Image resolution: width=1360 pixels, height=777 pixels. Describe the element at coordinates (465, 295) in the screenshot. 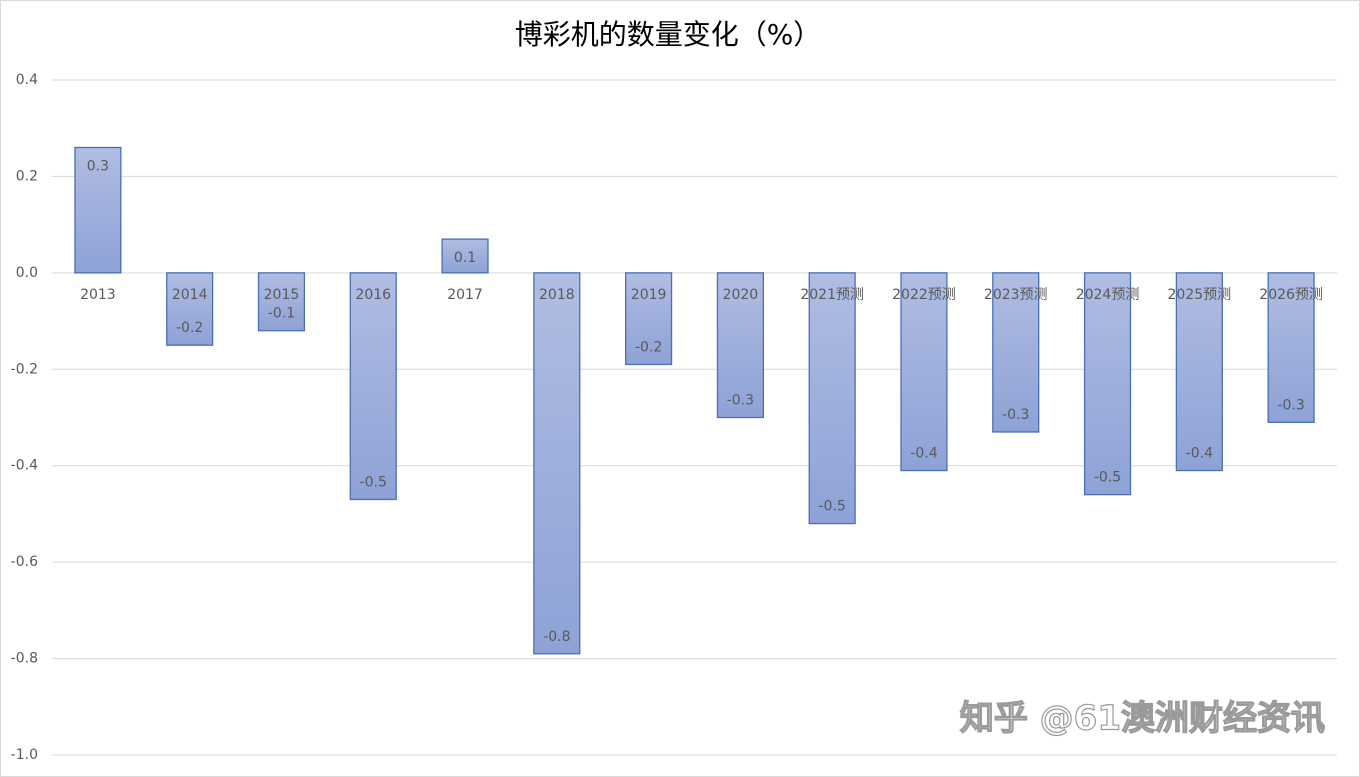

I see `x-tick-label: 2017` at that location.